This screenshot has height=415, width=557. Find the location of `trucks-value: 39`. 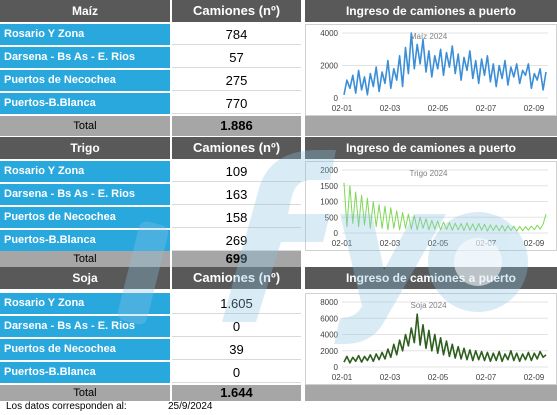

trucks-value: 39 is located at coordinates (236, 349).